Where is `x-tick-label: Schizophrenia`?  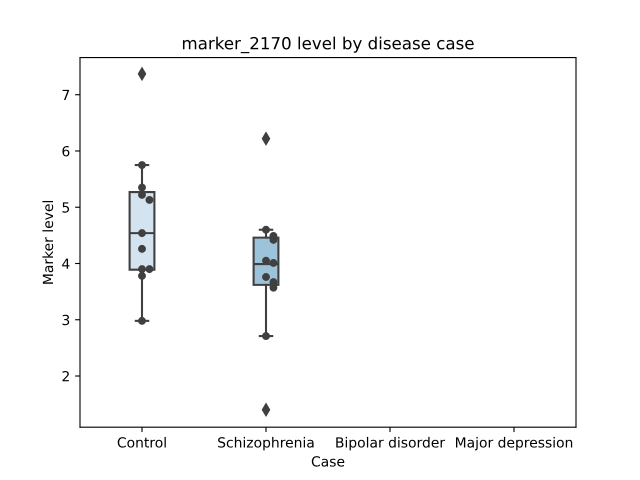
x-tick-label: Schizophrenia is located at coordinates (266, 443).